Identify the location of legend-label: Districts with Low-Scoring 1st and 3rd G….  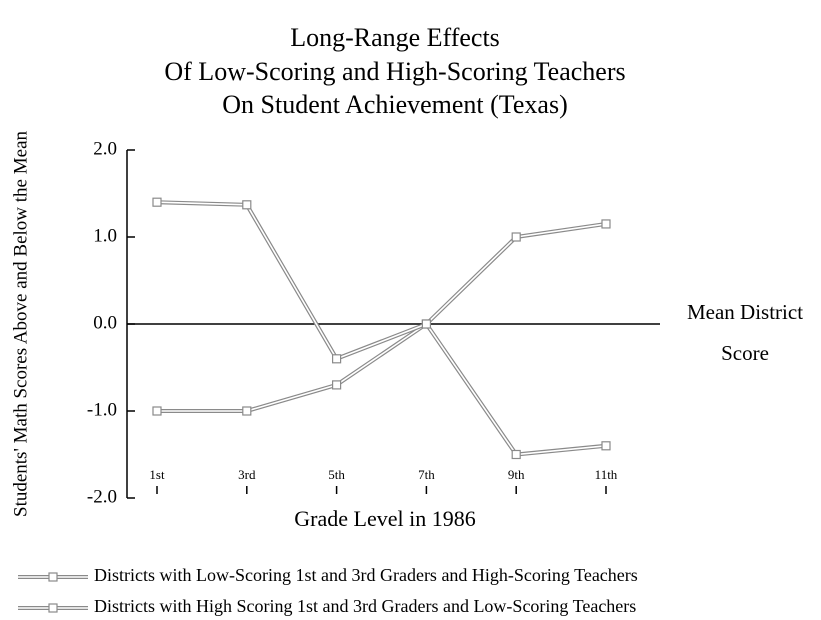
(366, 575).